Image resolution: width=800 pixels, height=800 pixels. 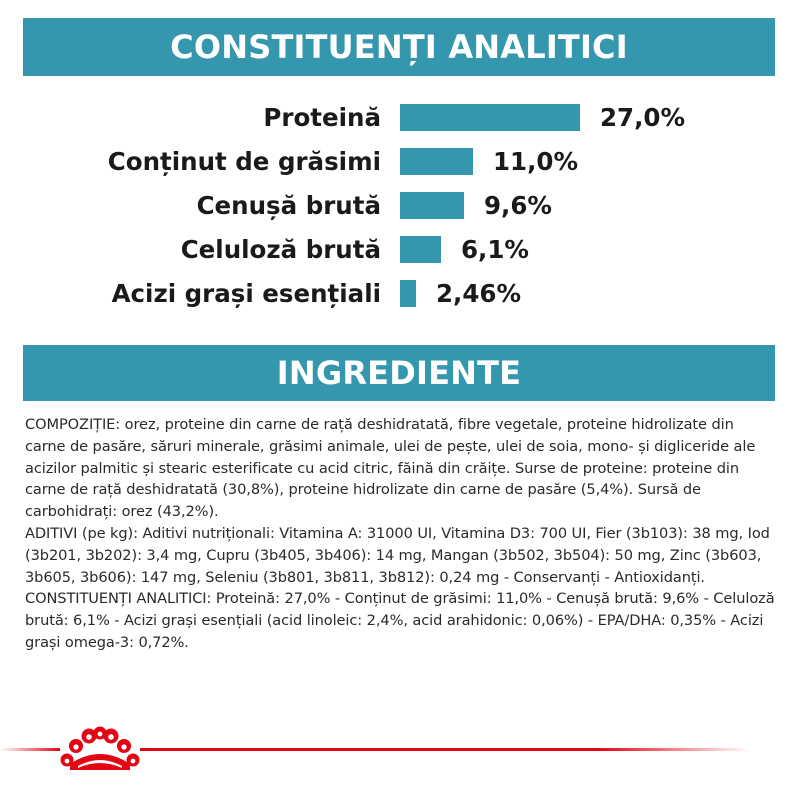 I want to click on analytic-row: Conținut de grăsimi 11,0%, so click(x=400, y=162).